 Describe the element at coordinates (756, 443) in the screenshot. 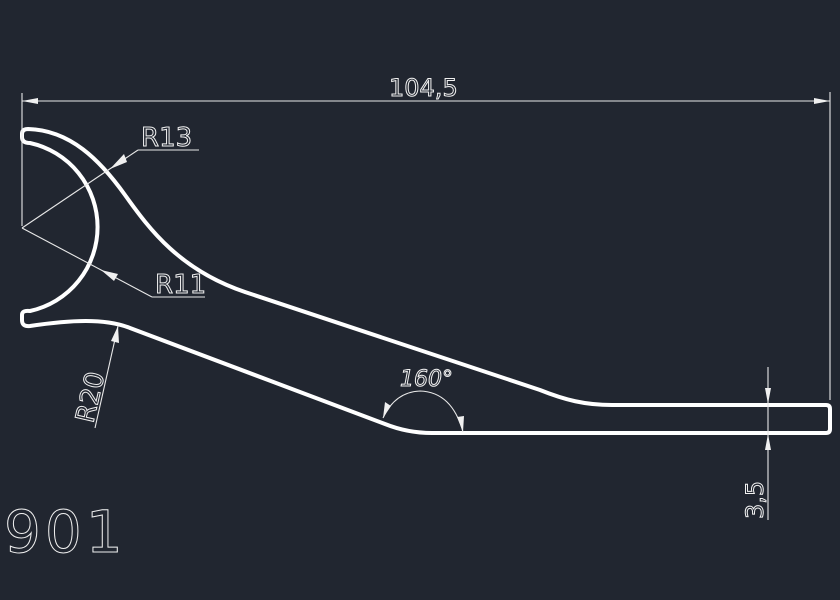

I see `dimension-thickness: 3,5` at that location.